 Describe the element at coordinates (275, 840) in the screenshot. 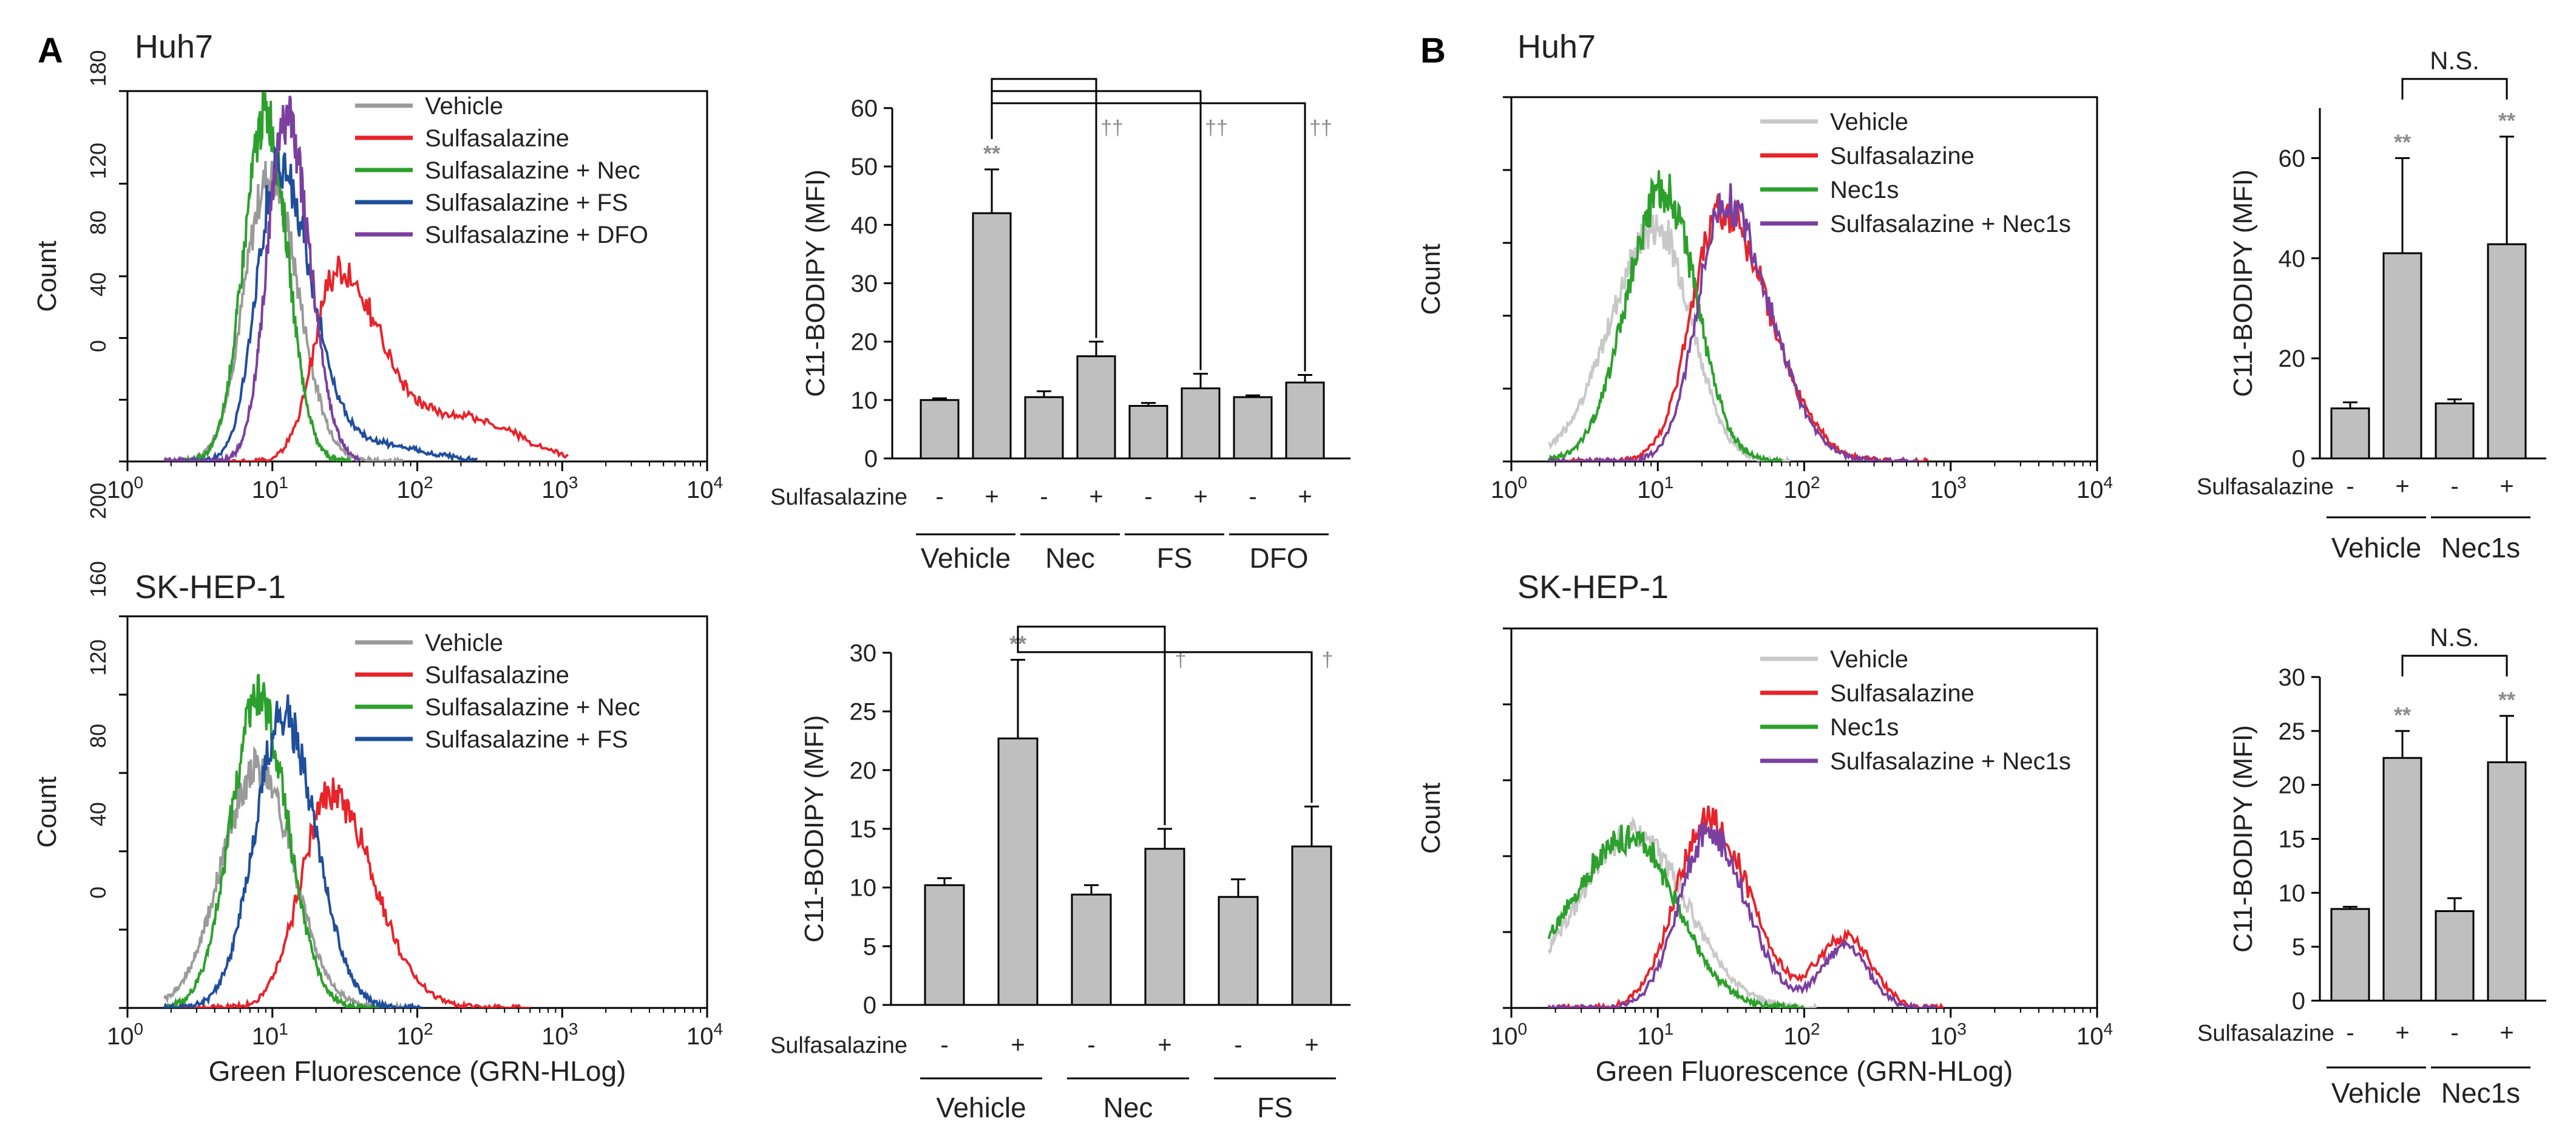

I see `series-line-sulfasalazine-nec` at that location.